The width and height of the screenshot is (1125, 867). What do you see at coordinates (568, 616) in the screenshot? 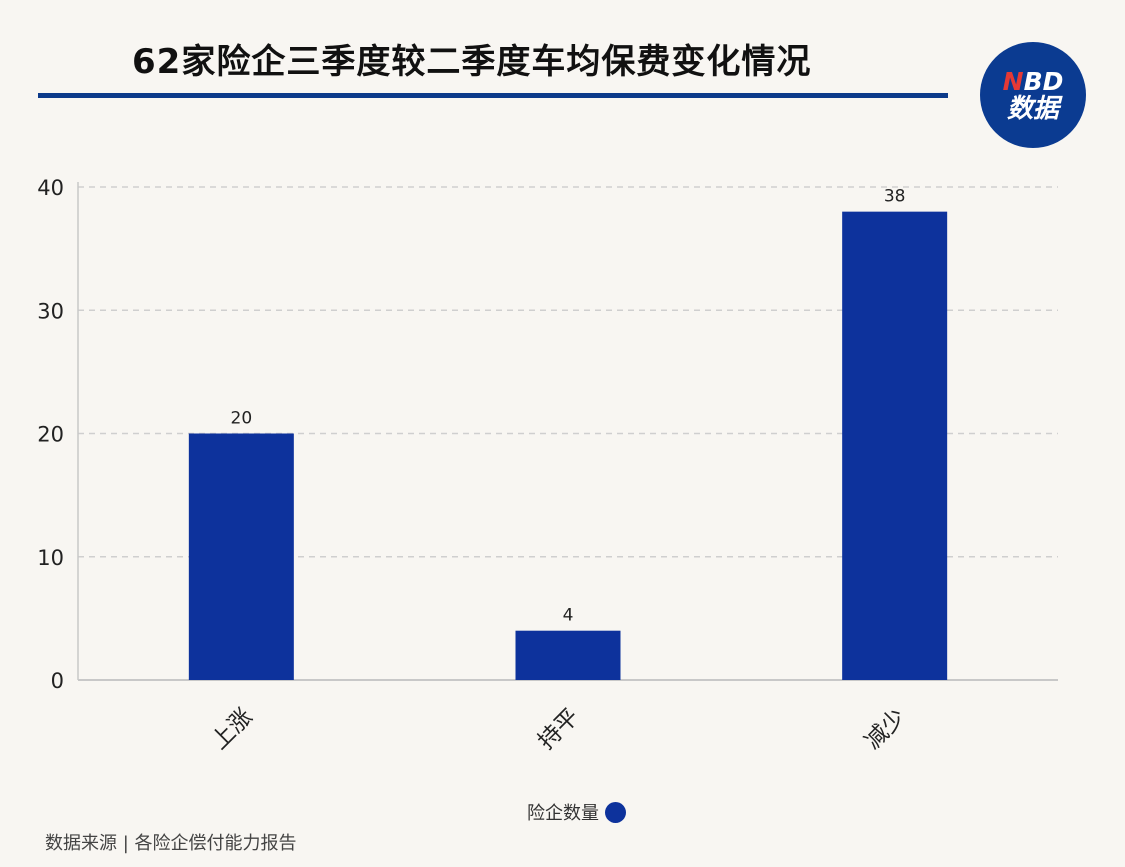
I see `data-label: 4` at bounding box center [568, 616].